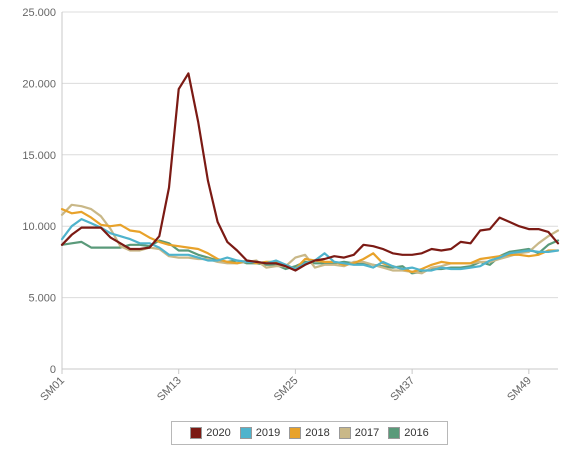 The image size is (567, 452). I want to click on x-tick-label: SM25, so click(286, 389).